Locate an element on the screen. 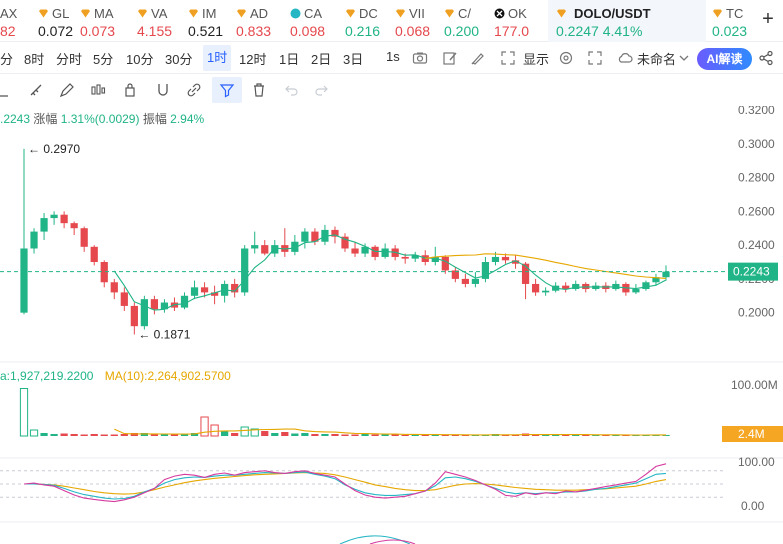  filter-tool-active is located at coordinates (227, 90).